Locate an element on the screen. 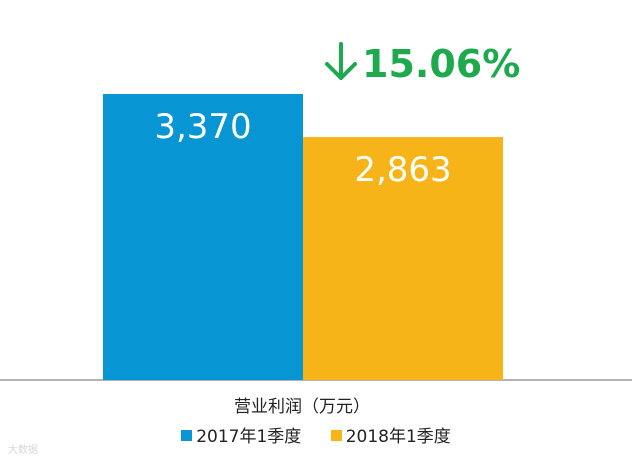 This screenshot has width=632, height=462. legend-item-2018q1: 2018年1季度 is located at coordinates (391, 437).